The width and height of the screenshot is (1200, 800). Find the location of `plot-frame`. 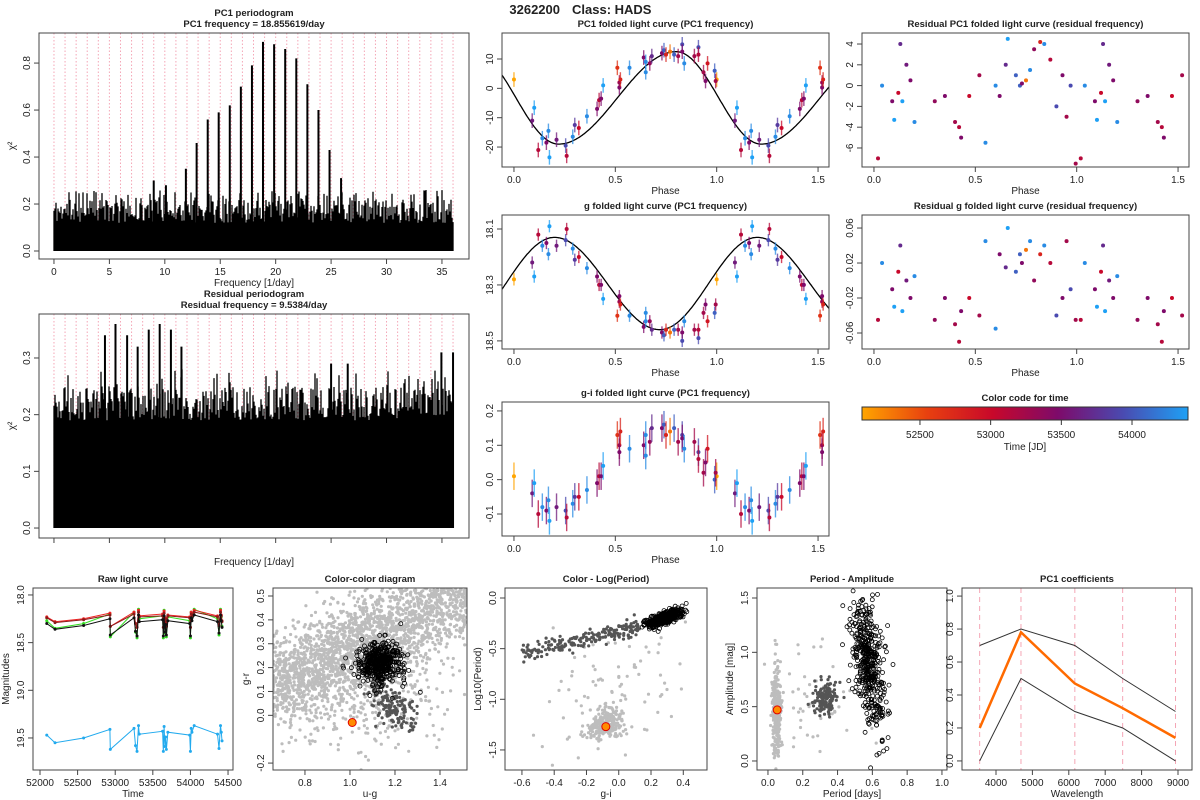

plot-frame is located at coordinates (254, 146).